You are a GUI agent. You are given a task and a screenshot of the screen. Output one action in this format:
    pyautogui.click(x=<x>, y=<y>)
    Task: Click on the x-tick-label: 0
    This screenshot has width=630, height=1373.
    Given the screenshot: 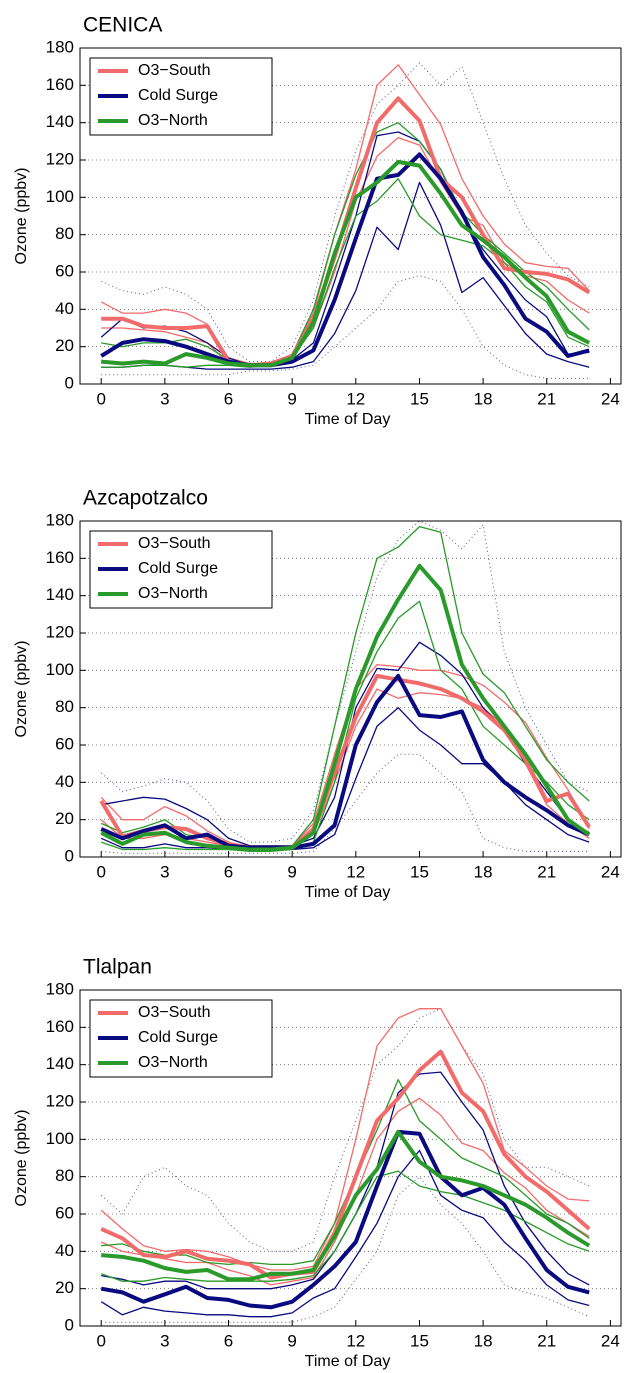 What is the action you would take?
    pyautogui.click(x=100, y=1340)
    